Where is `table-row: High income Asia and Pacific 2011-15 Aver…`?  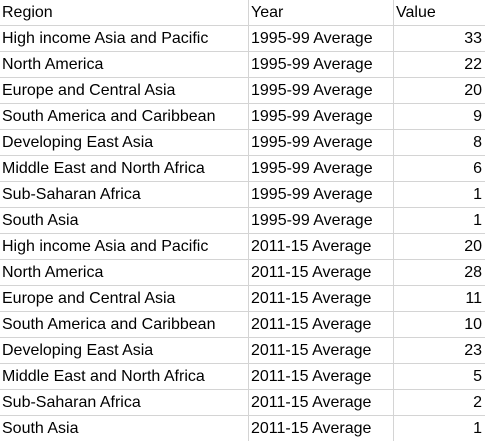 table-row: High income Asia and Pacific 2011-15 Aver… is located at coordinates (242, 247).